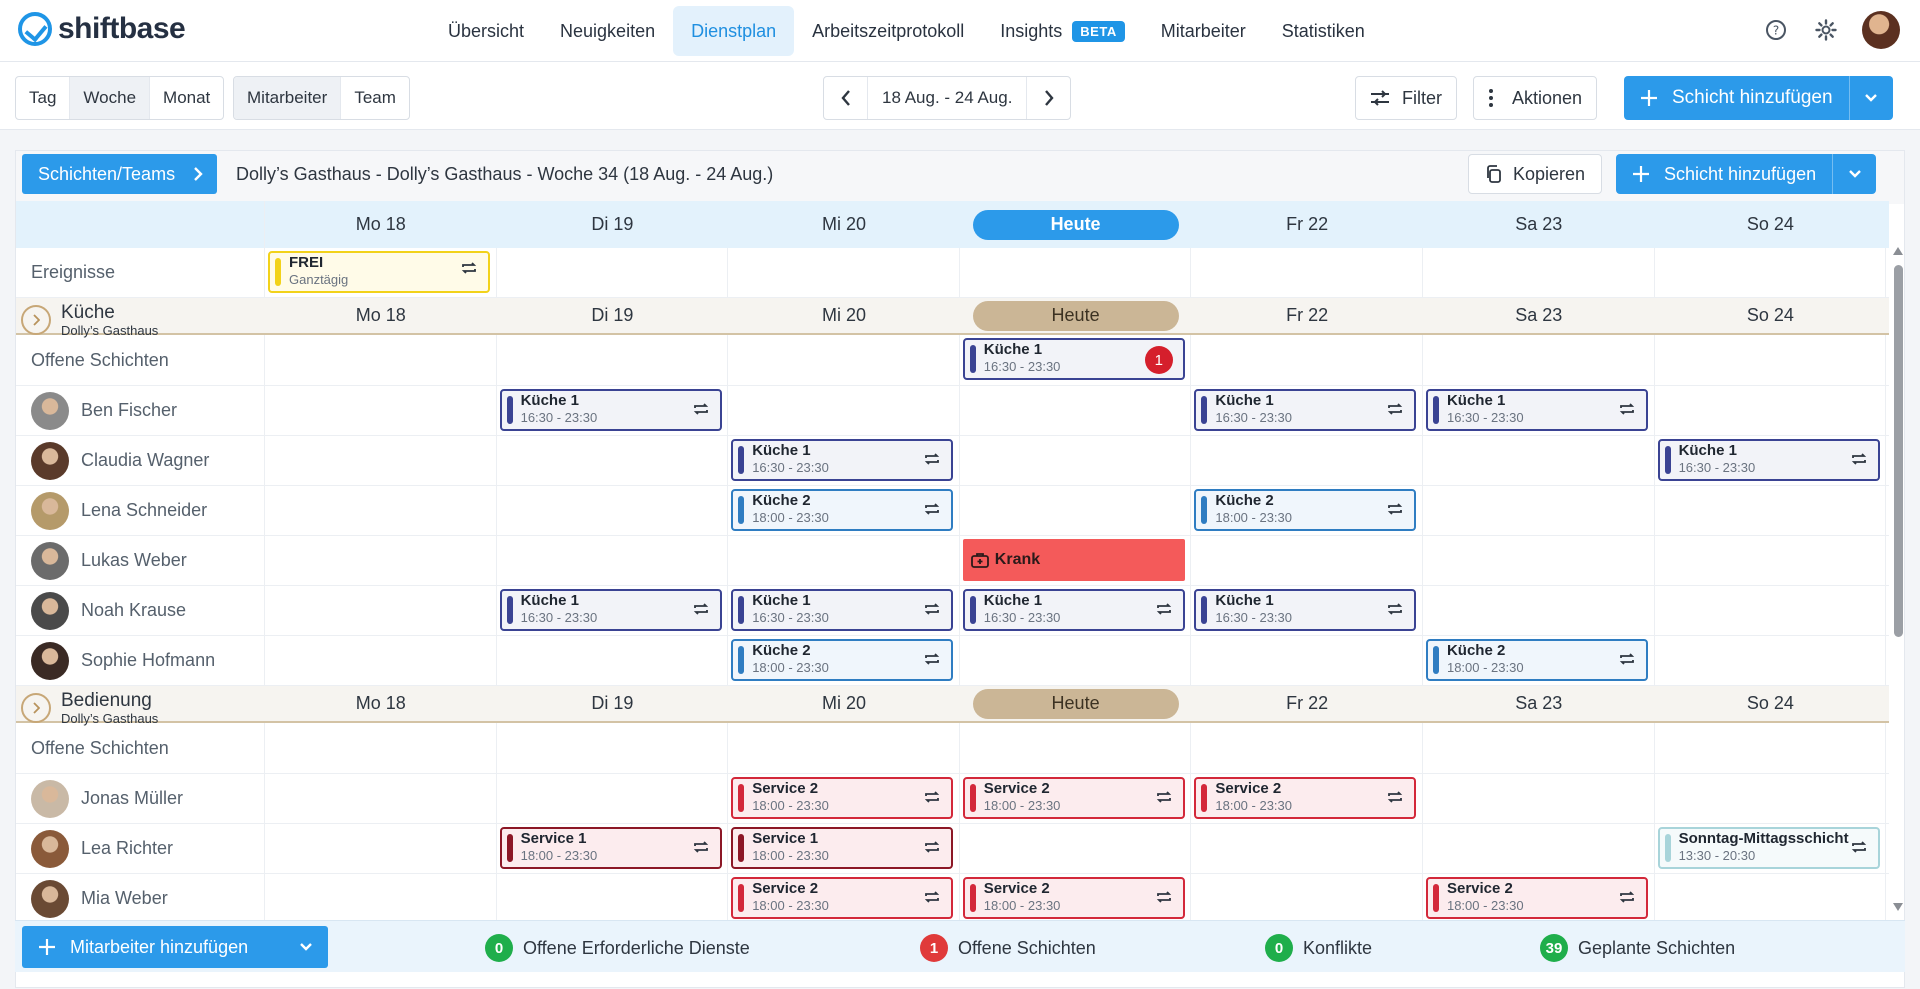  What do you see at coordinates (1898, 251) in the screenshot?
I see `scroll-up-arrow` at bounding box center [1898, 251].